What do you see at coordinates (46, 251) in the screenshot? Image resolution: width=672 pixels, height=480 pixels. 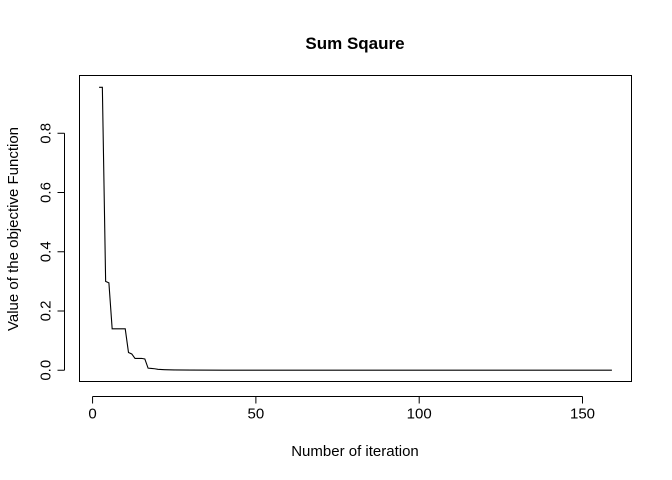 I see `y-tick-label: 0.4` at bounding box center [46, 251].